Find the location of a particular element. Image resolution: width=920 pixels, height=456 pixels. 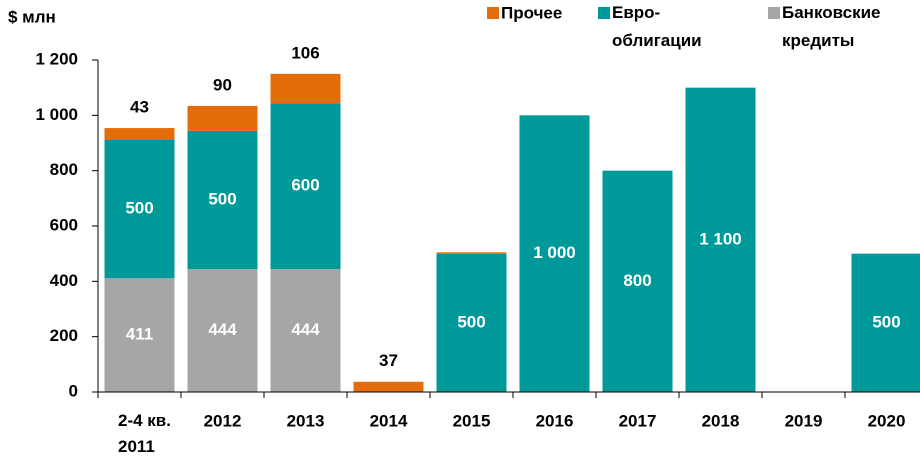

x-tick-label: 2014 is located at coordinates (389, 420).